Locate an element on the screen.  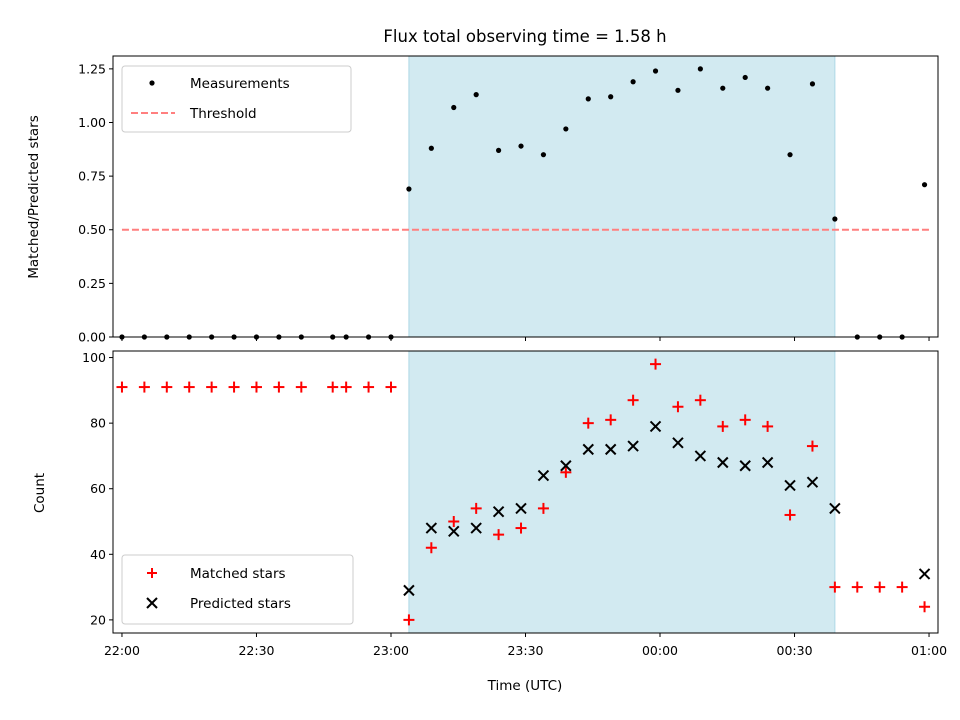
bottom-y-tick-label: 80 is located at coordinates (98, 423).